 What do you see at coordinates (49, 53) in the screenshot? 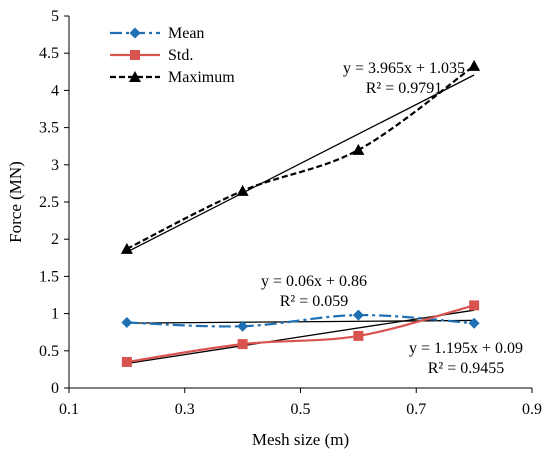
I see `y-tick-label: 4.5` at bounding box center [49, 53].